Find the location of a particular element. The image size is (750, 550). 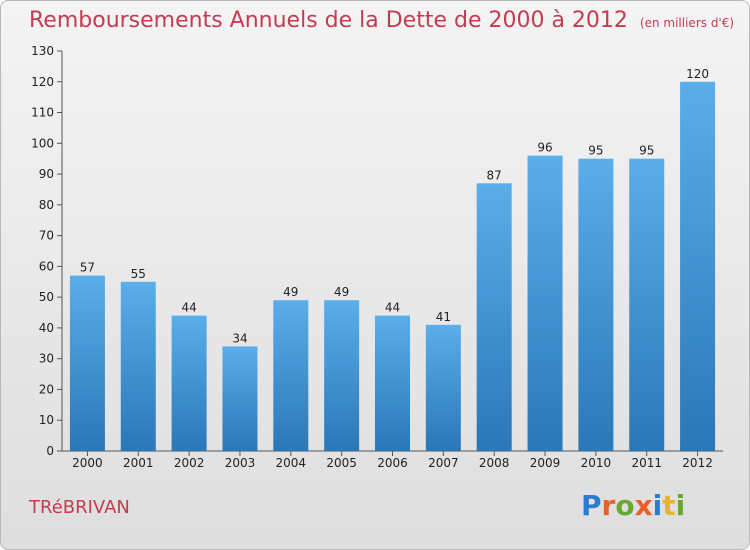

x-tick-label: 2012 is located at coordinates (697, 463).